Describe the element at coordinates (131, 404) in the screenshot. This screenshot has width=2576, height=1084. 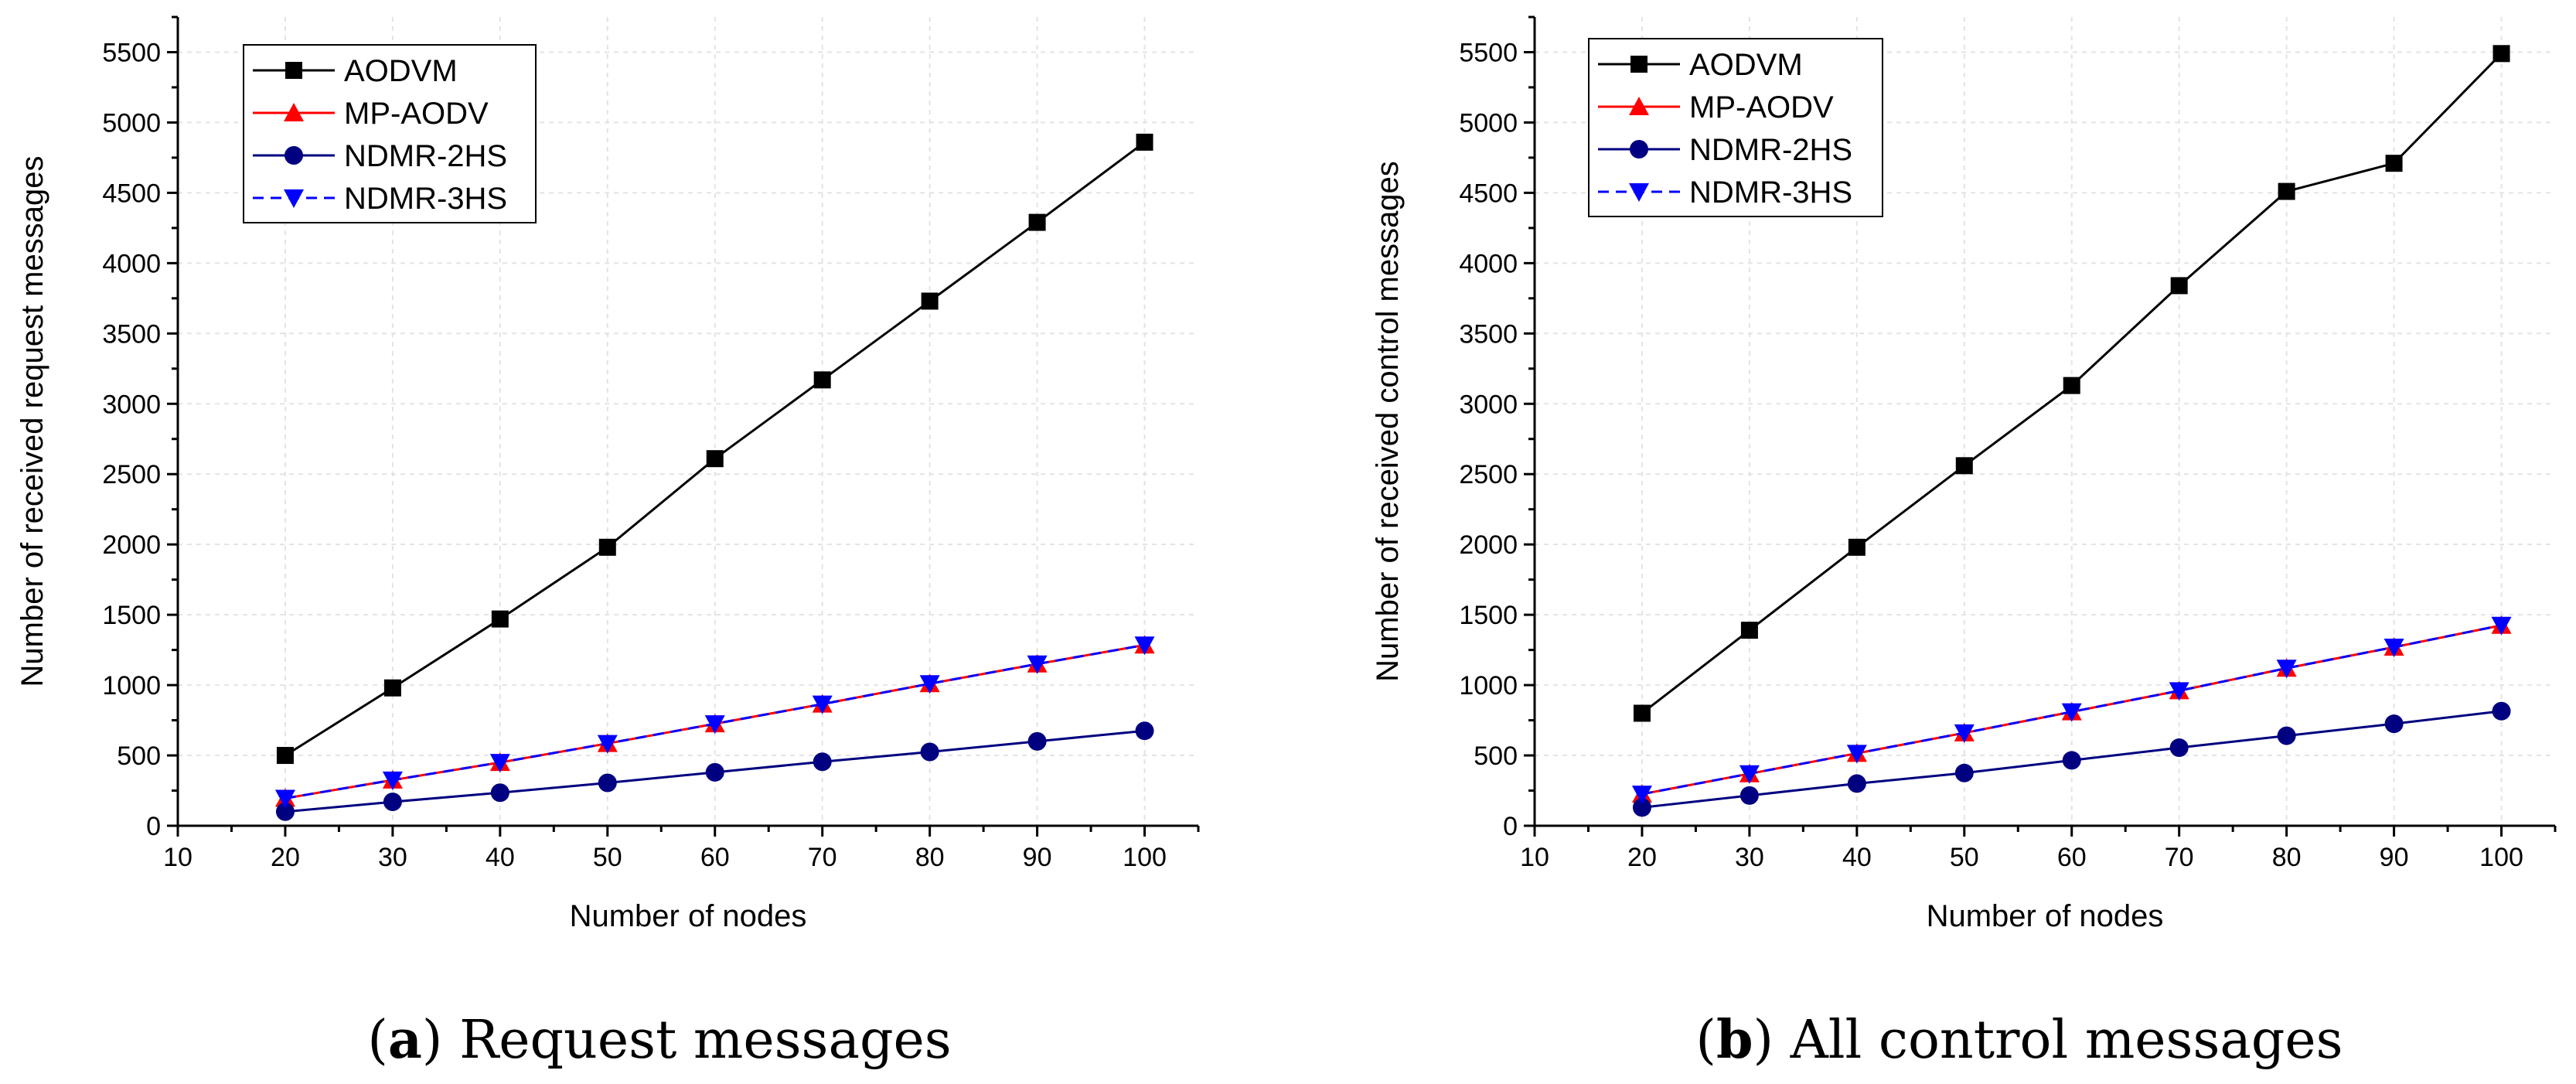
I see `y-tick-label: 3000` at that location.